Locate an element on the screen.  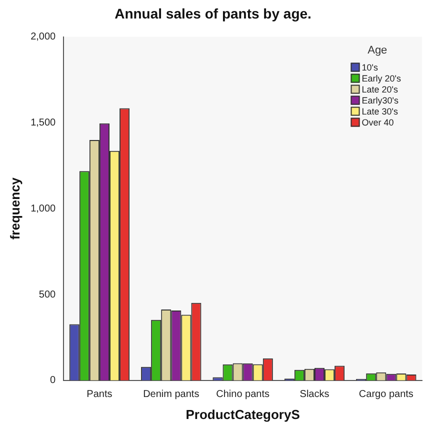
legend-label: Over 40 is located at coordinates (378, 122).